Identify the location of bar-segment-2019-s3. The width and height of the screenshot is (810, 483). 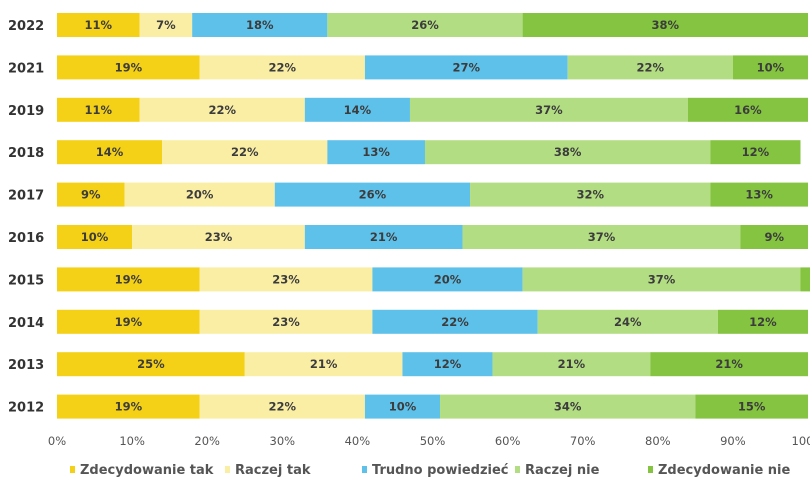
(548, 109).